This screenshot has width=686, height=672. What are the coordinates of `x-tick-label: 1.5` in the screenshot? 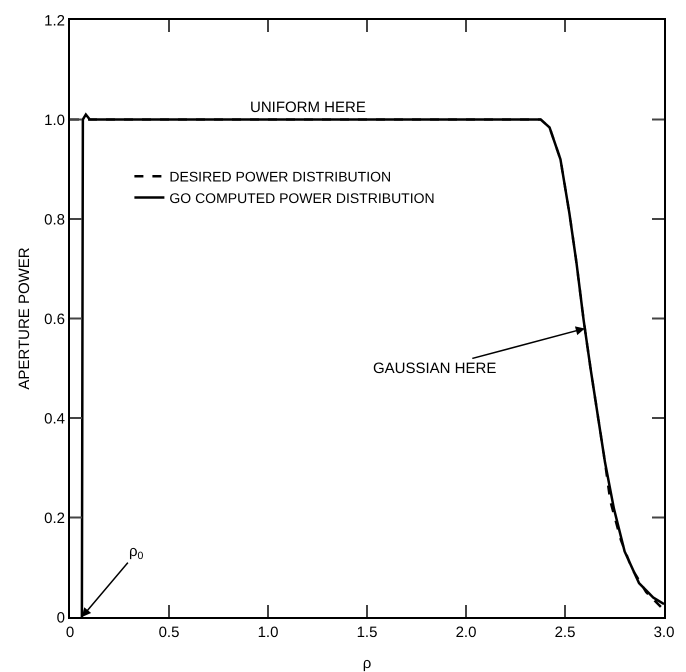 It's located at (367, 632).